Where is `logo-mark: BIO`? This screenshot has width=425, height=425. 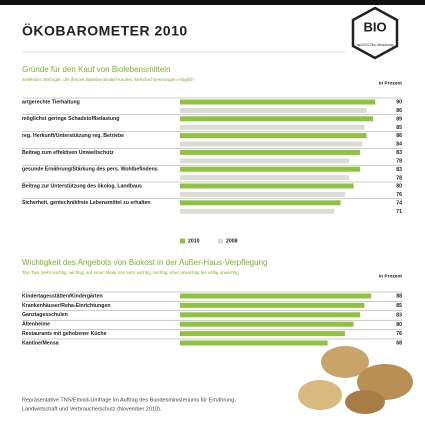
logo-mark: BIO is located at coordinates (374, 26).